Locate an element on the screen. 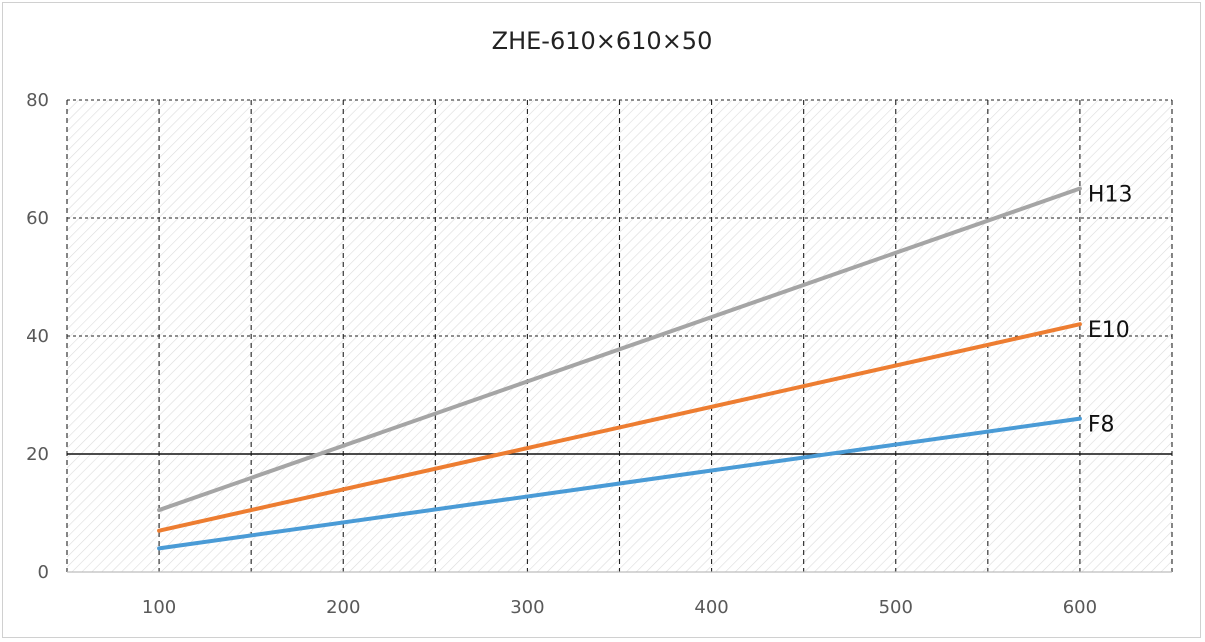 Image resolution: width=1205 pixels, height=642 pixels. y-tick-label: 60 is located at coordinates (37, 218).